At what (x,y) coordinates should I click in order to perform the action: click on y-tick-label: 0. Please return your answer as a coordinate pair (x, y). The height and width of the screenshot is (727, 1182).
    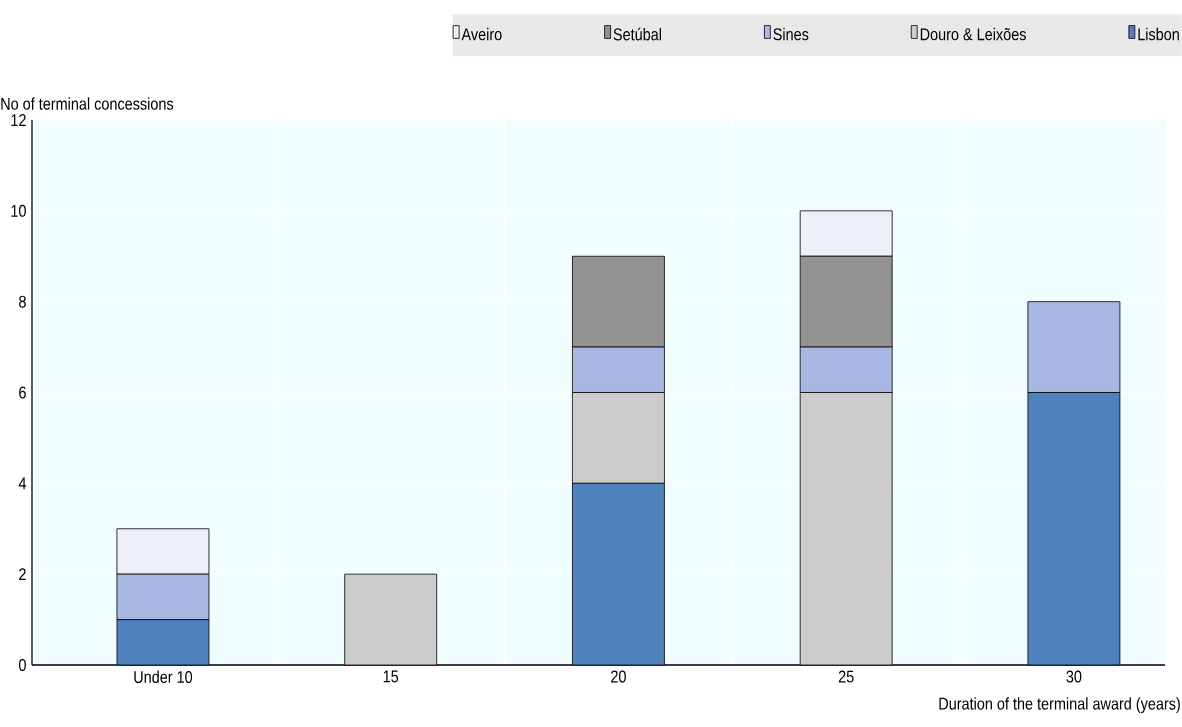
    Looking at the image, I should click on (22, 665).